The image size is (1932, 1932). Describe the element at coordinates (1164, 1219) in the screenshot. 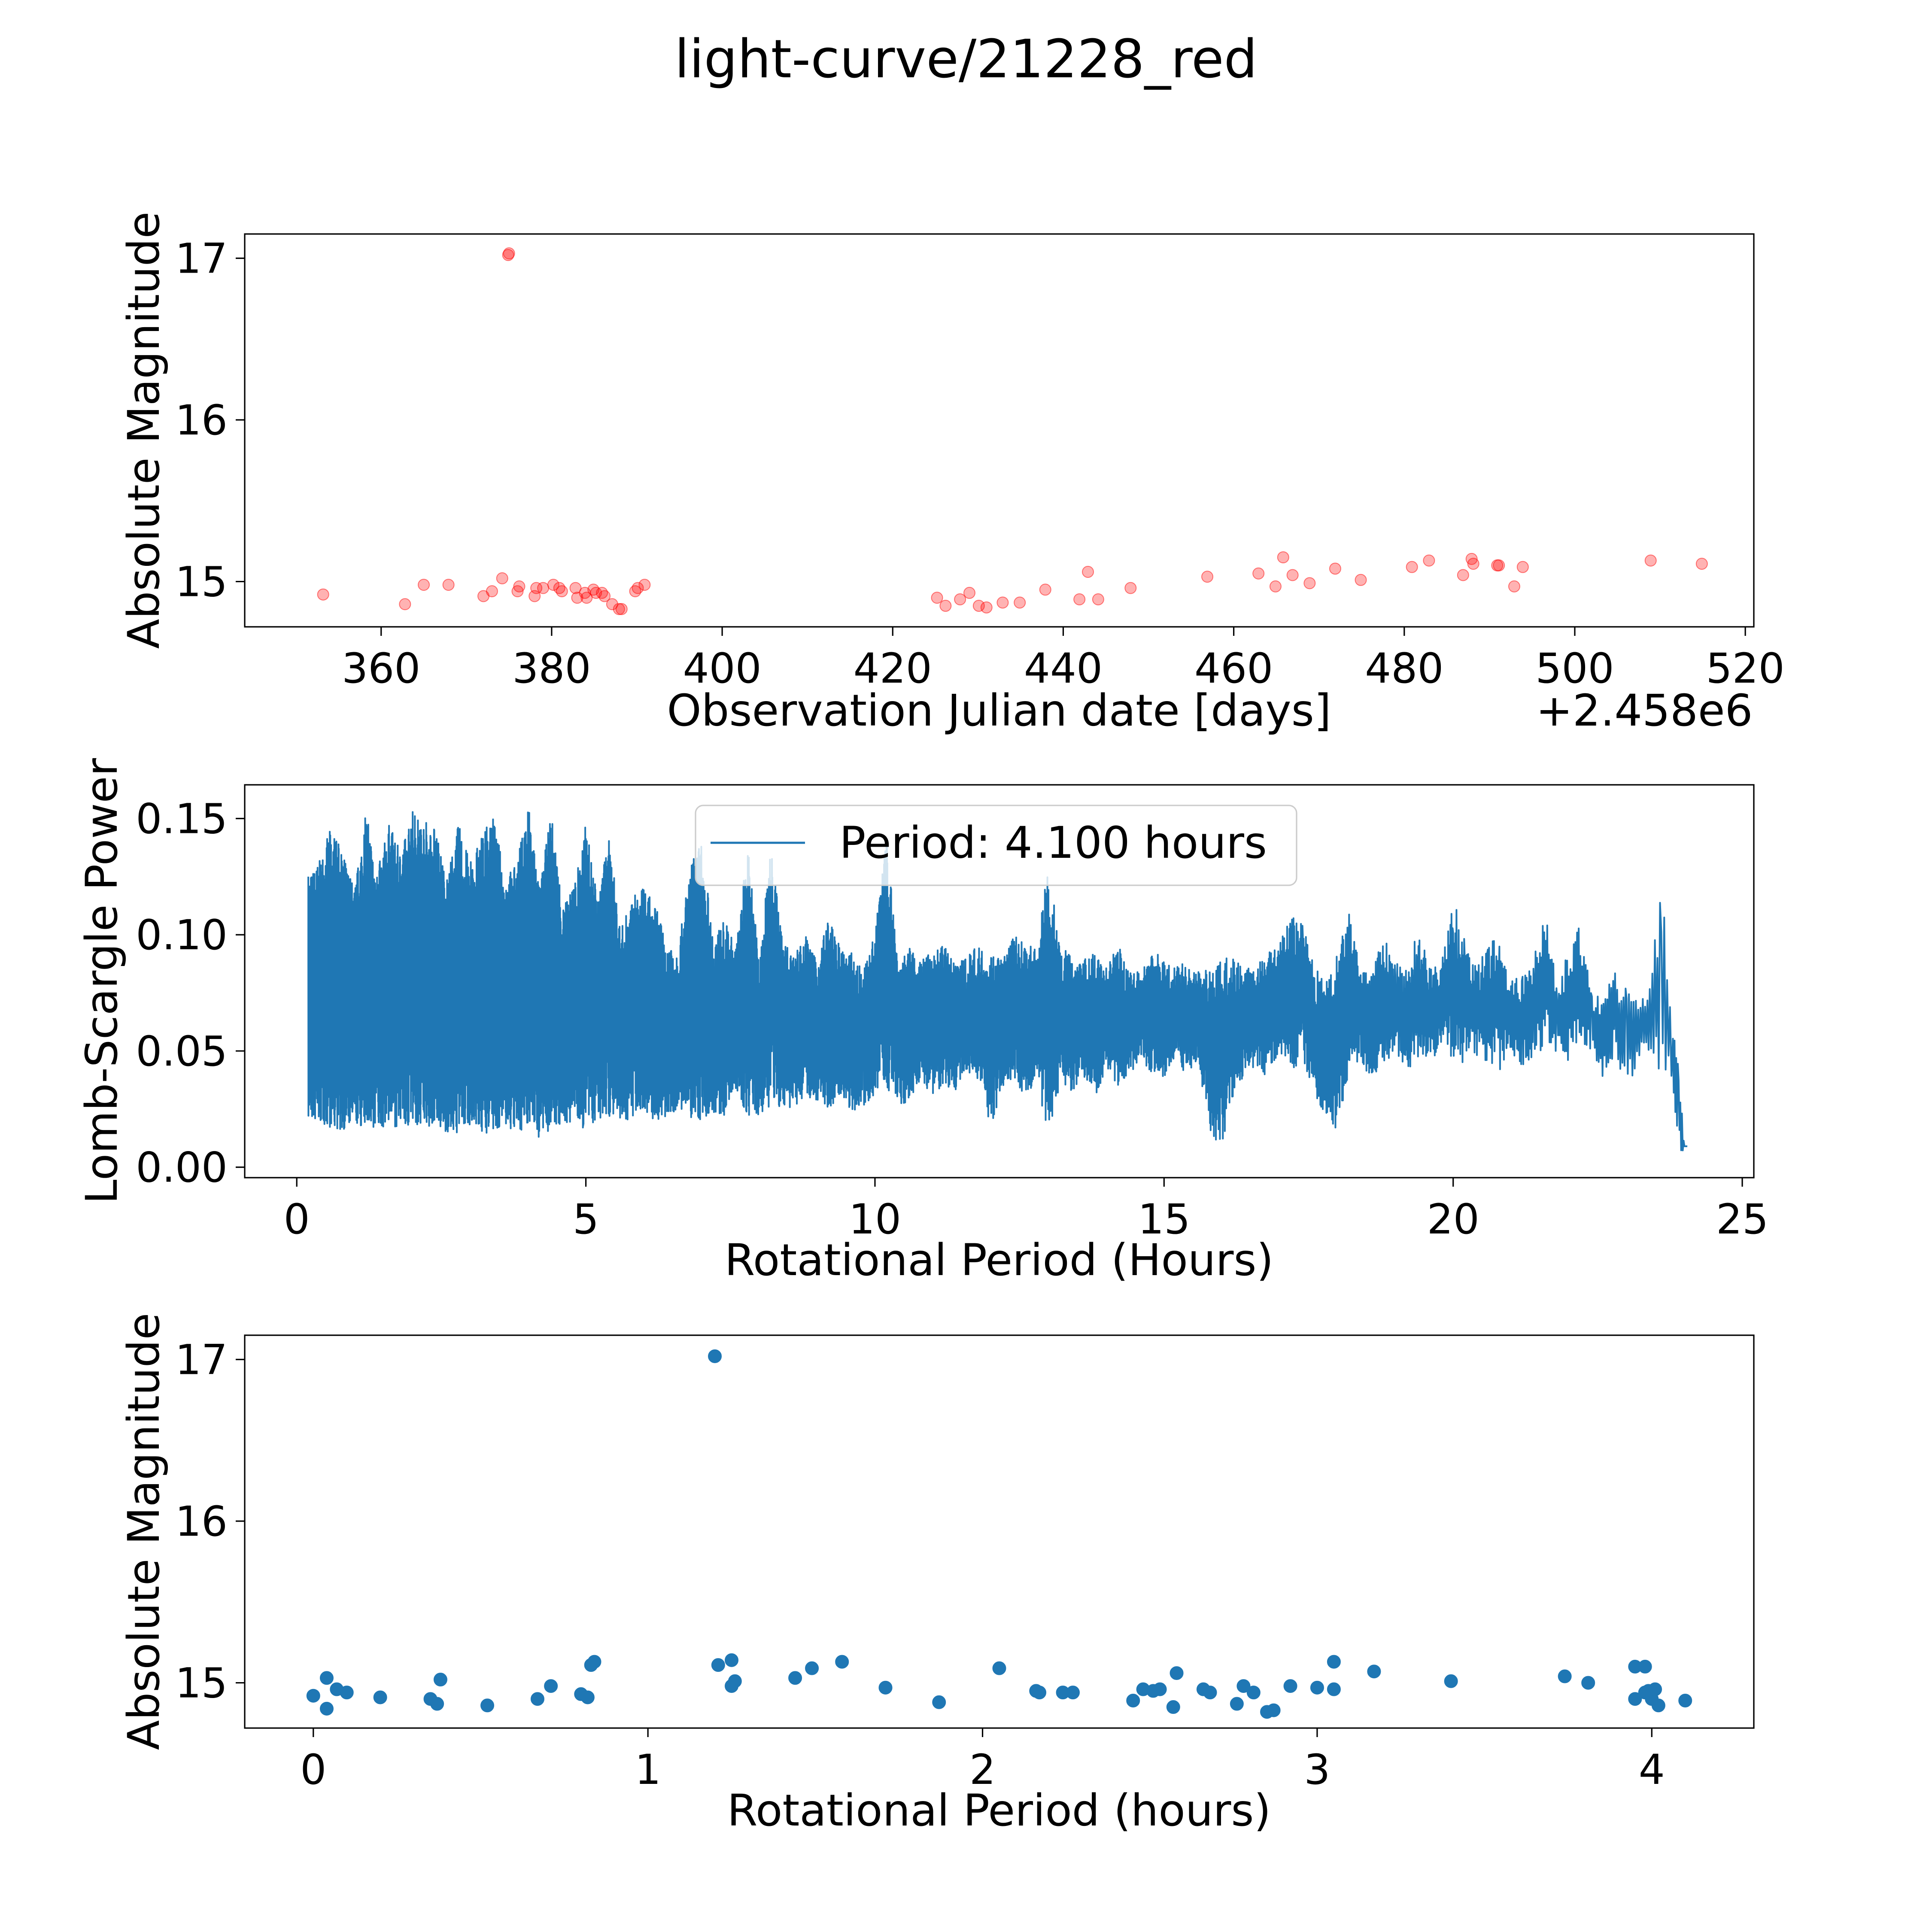

I see `x-tick-label: 15` at that location.